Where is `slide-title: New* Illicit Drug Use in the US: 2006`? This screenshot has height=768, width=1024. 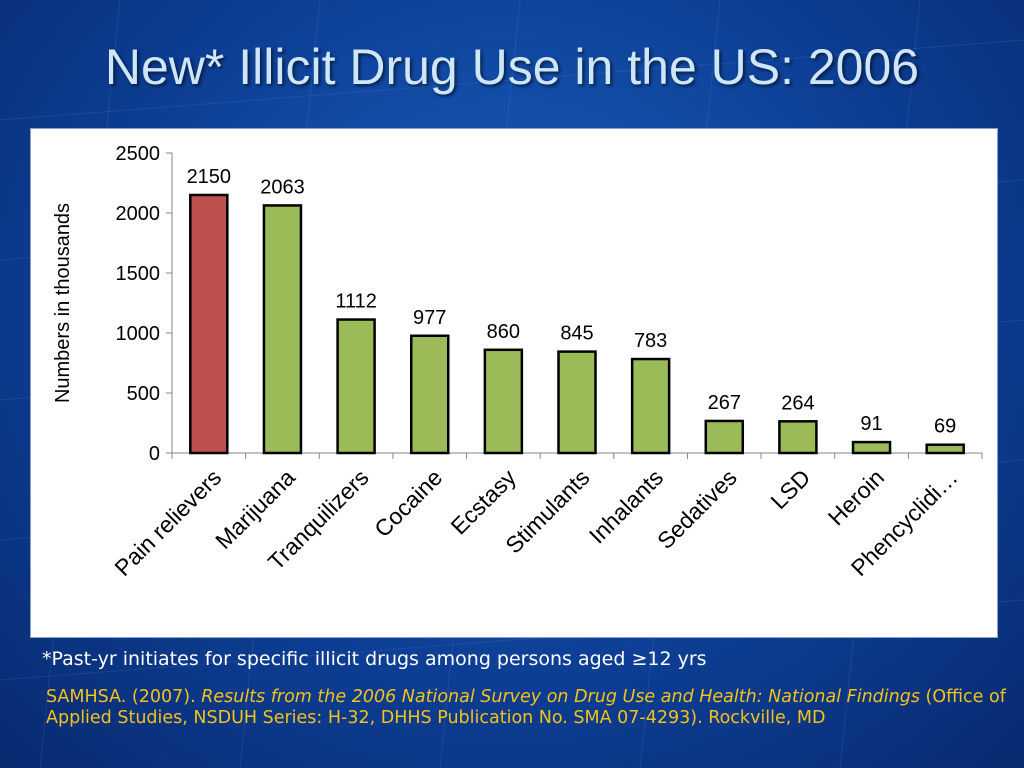 slide-title: New* Illicit Drug Use in the US: 2006 is located at coordinates (512, 67).